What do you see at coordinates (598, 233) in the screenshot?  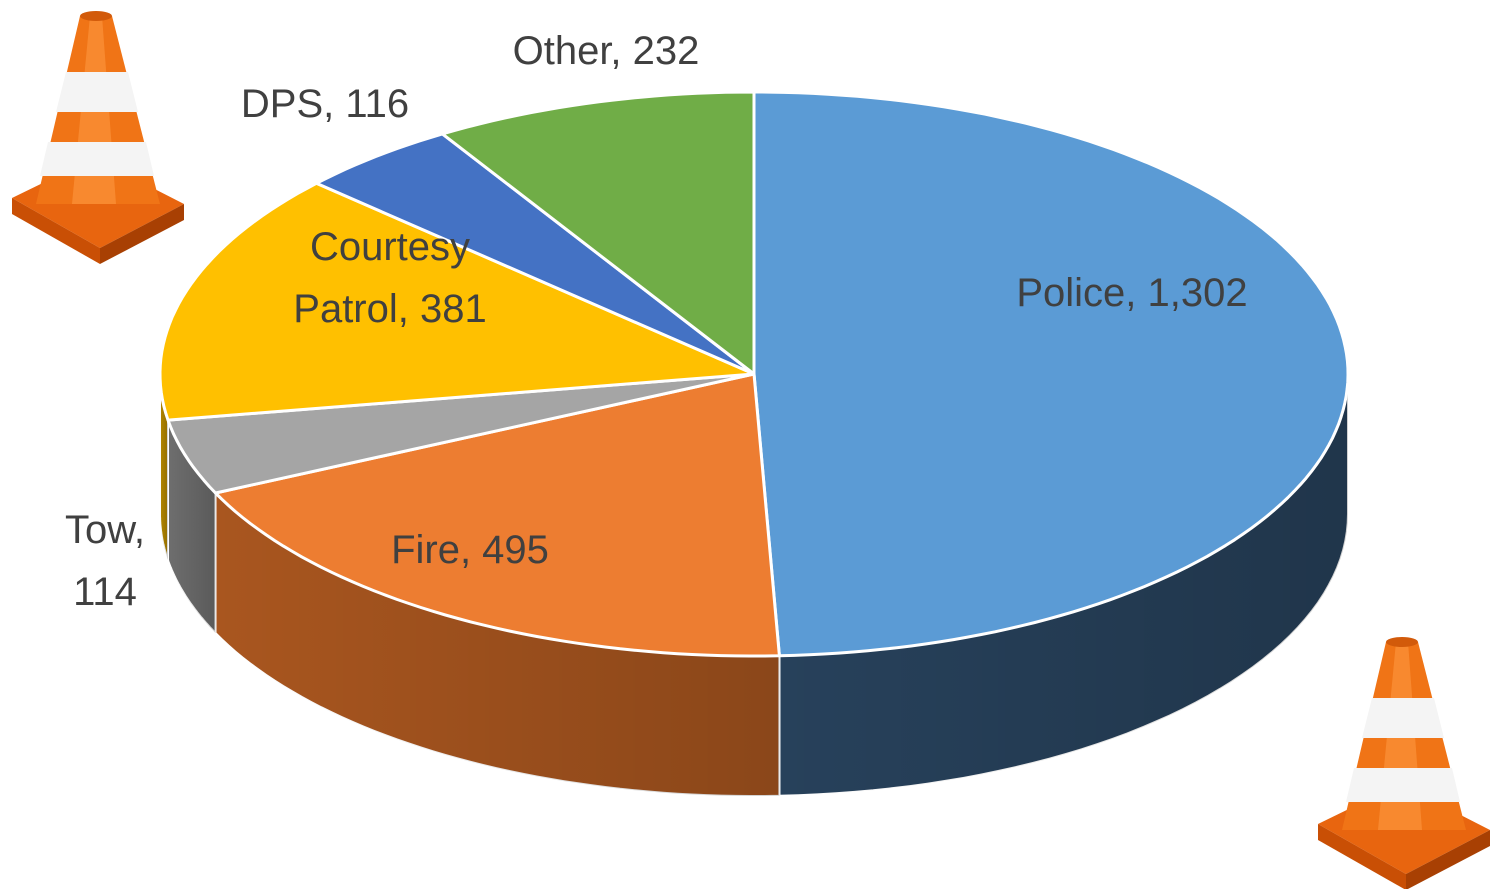 I see `pie-slice-other` at bounding box center [598, 233].